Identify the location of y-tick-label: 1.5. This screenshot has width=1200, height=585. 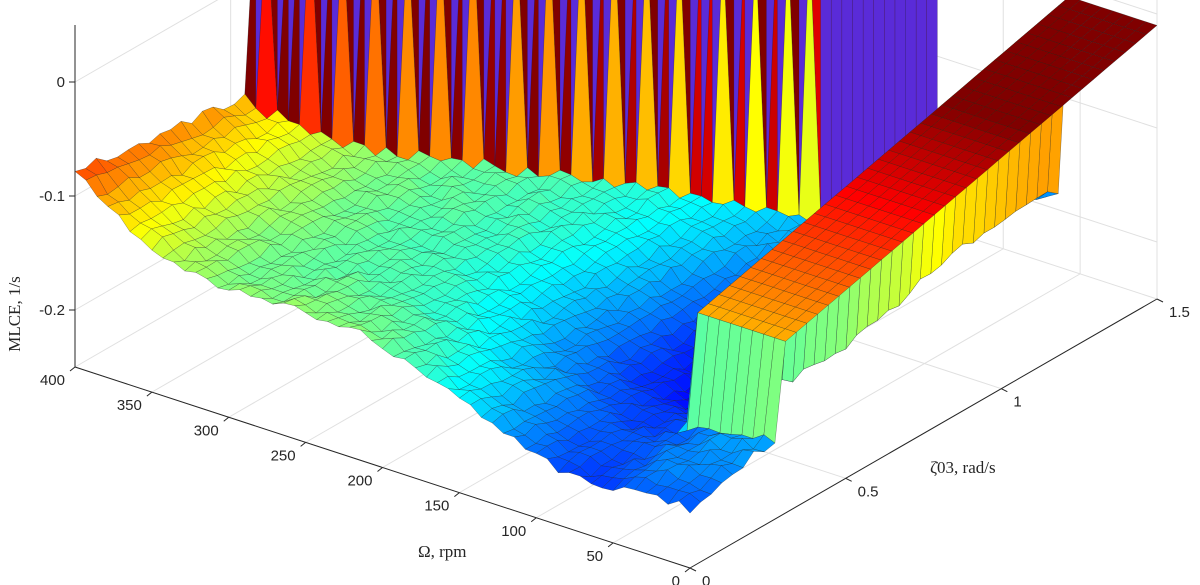
(1179, 312).